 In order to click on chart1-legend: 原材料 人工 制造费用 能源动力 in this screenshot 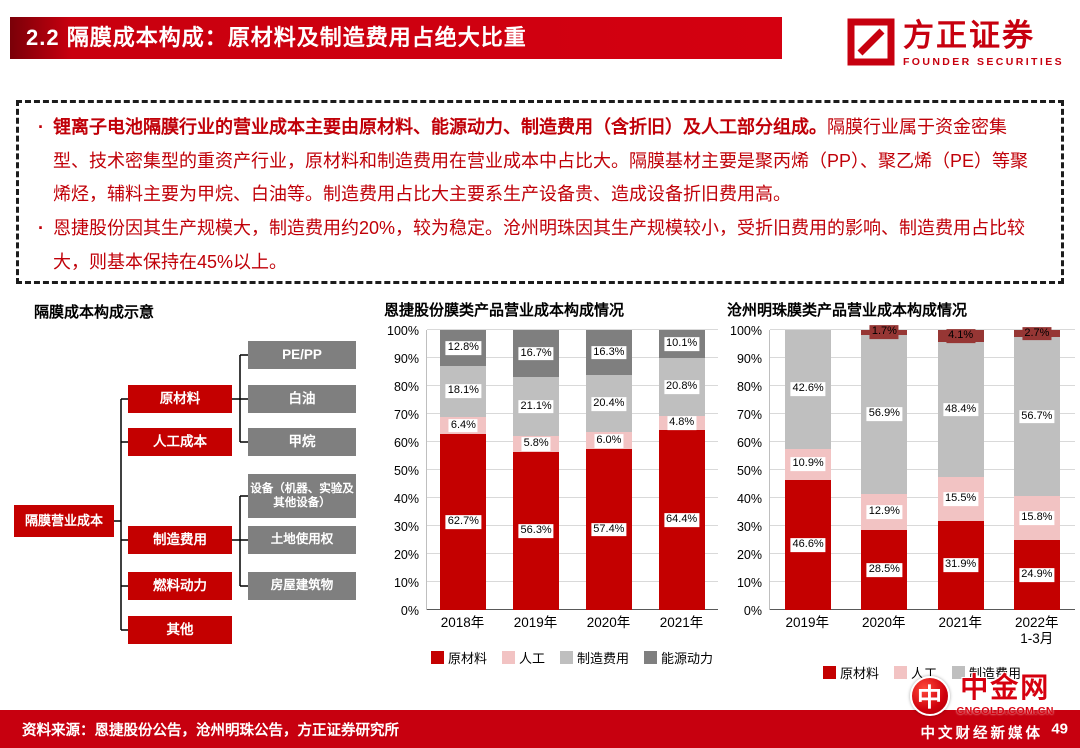, I will do `click(572, 657)`.